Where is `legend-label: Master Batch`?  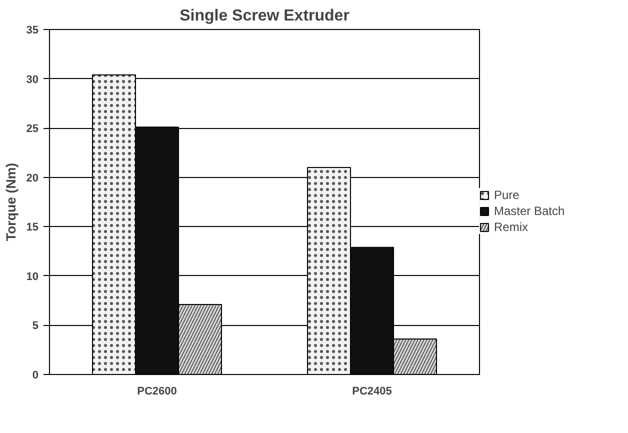
legend-label: Master Batch is located at coordinates (529, 211).